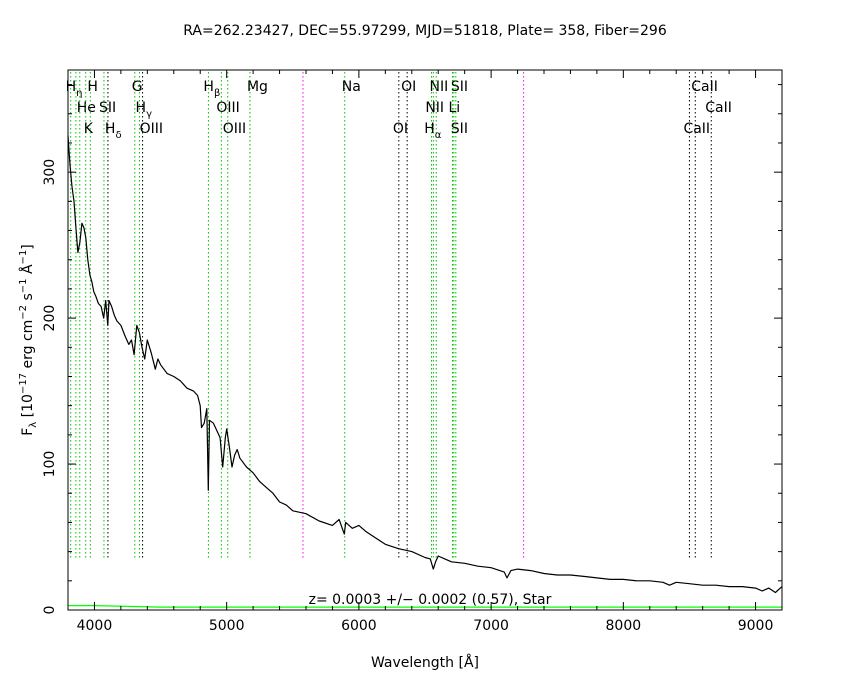 This screenshot has width=850, height=680. What do you see at coordinates (257, 87) in the screenshot?
I see `line-label: Mg` at bounding box center [257, 87].